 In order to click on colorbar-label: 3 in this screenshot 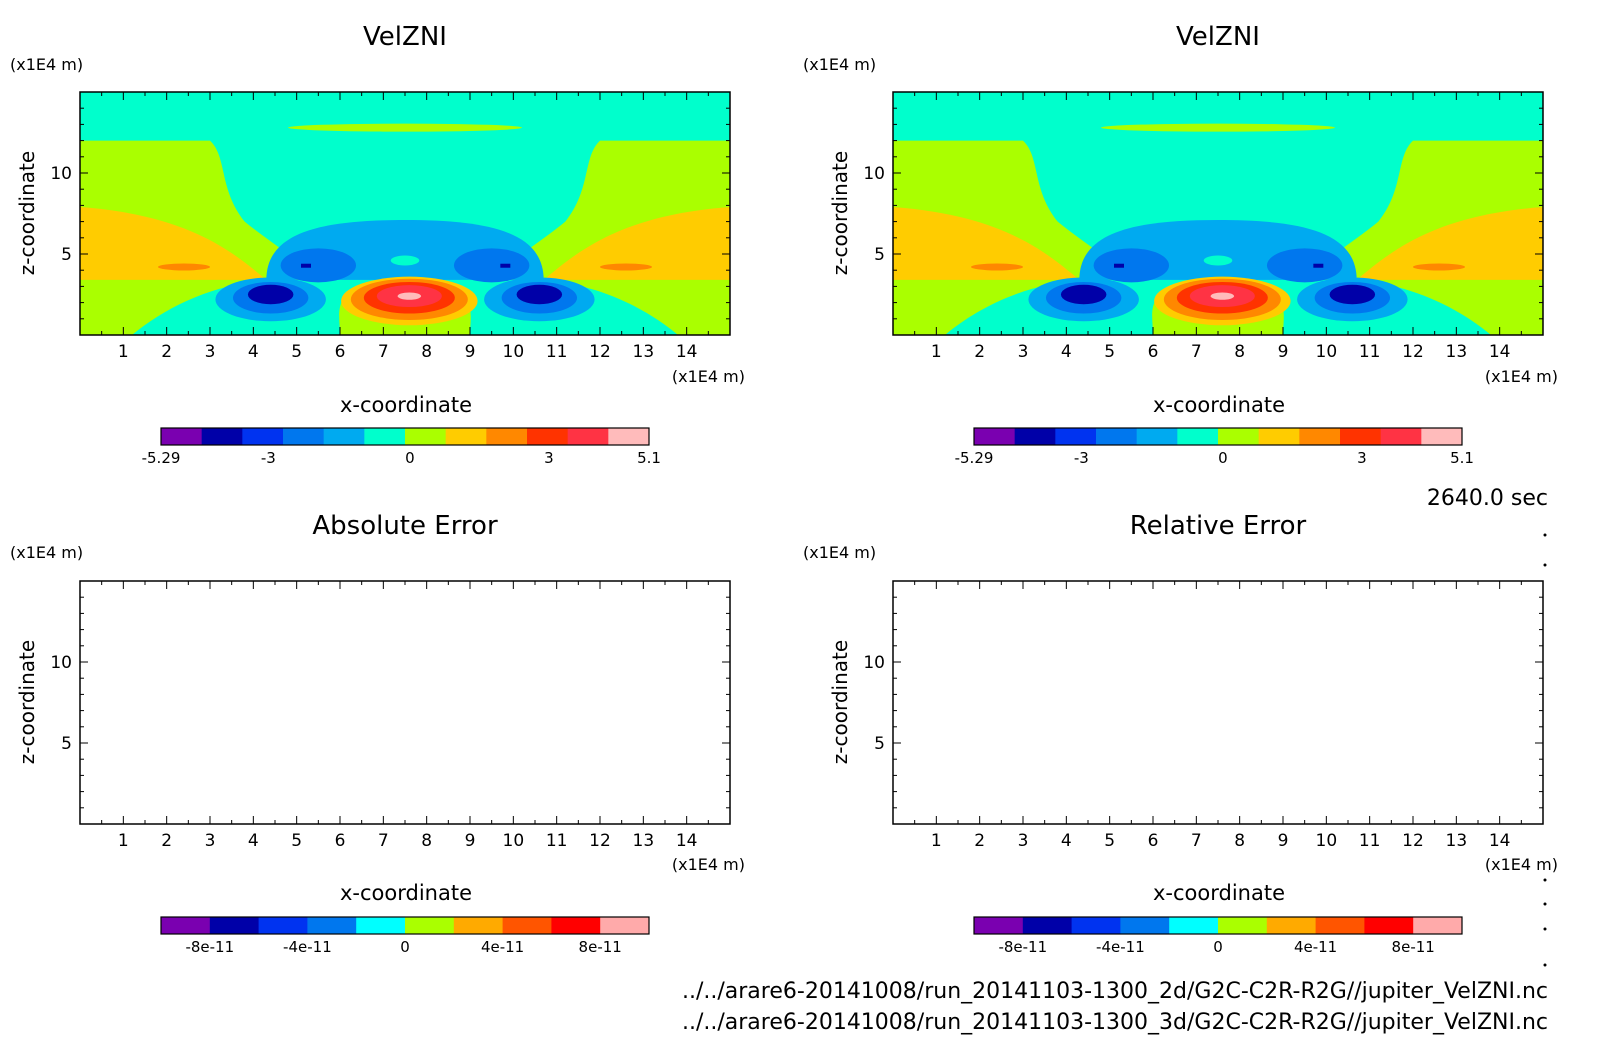, I will do `click(549, 458)`.